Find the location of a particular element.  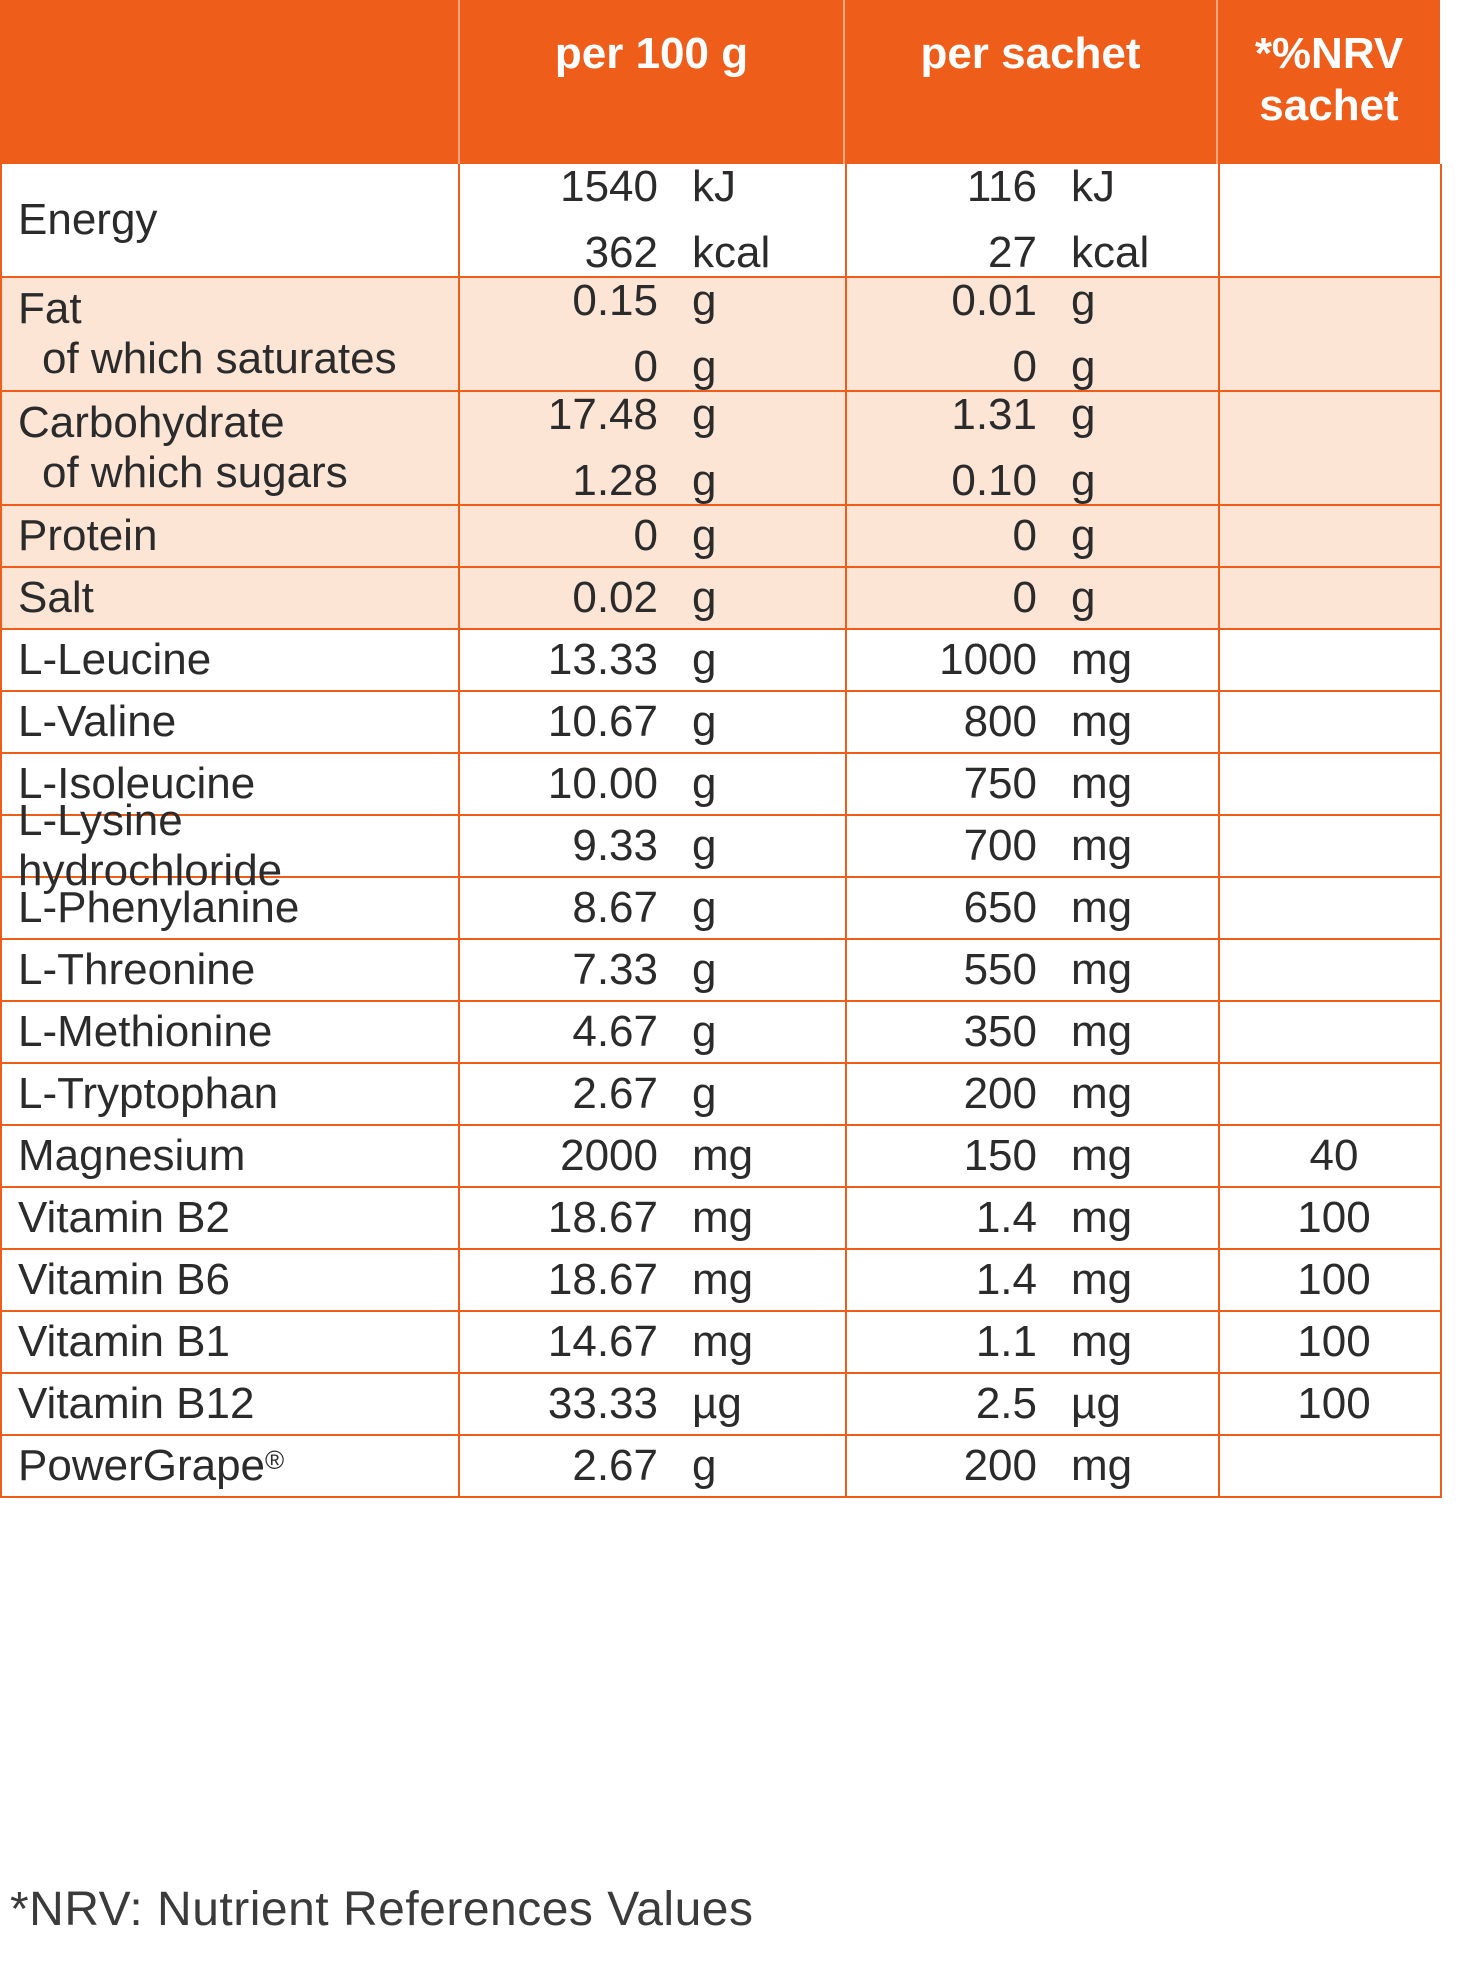

nutrient-name: L-Threonine is located at coordinates (229, 970).